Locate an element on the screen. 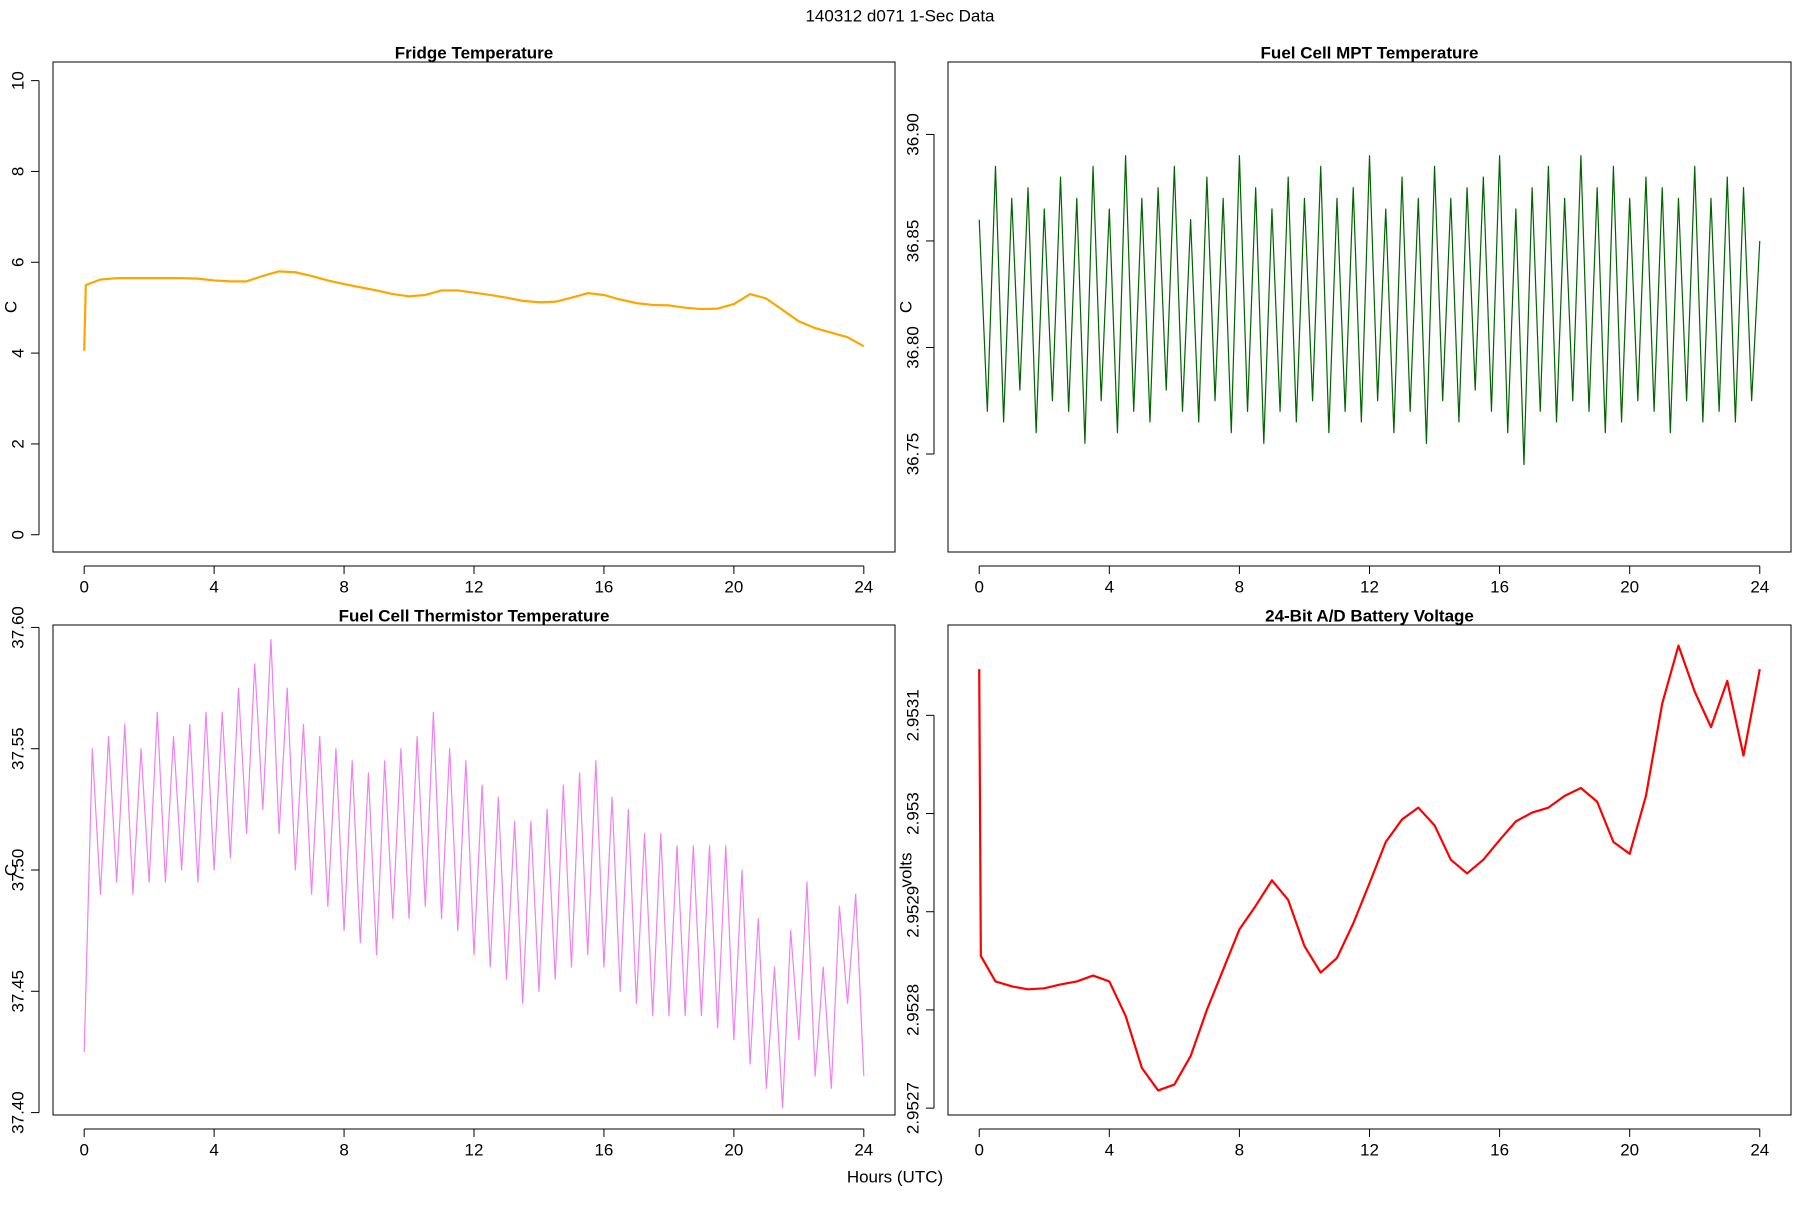 The height and width of the screenshot is (1205, 1800). y-tick-label: 8 is located at coordinates (17, 171).